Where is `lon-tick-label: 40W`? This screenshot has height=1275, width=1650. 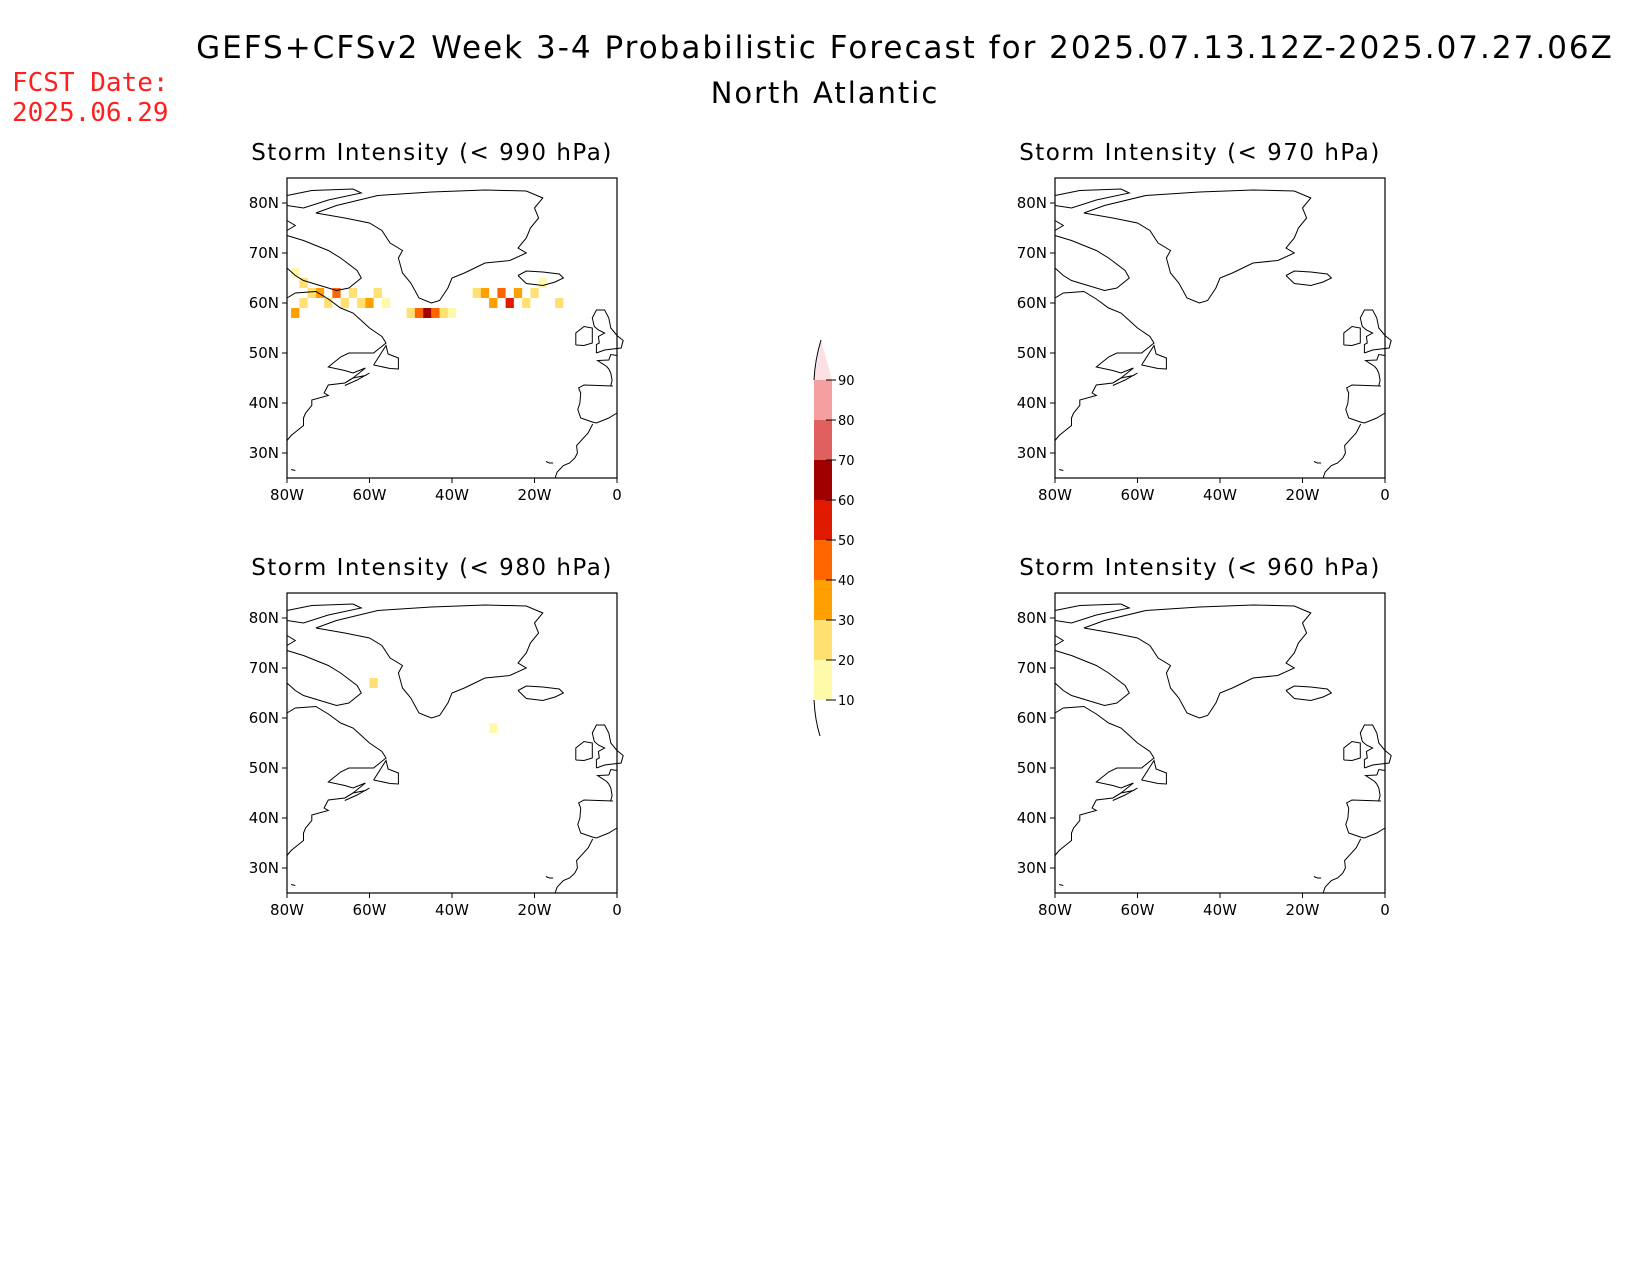
lon-tick-label: 40W is located at coordinates (452, 495).